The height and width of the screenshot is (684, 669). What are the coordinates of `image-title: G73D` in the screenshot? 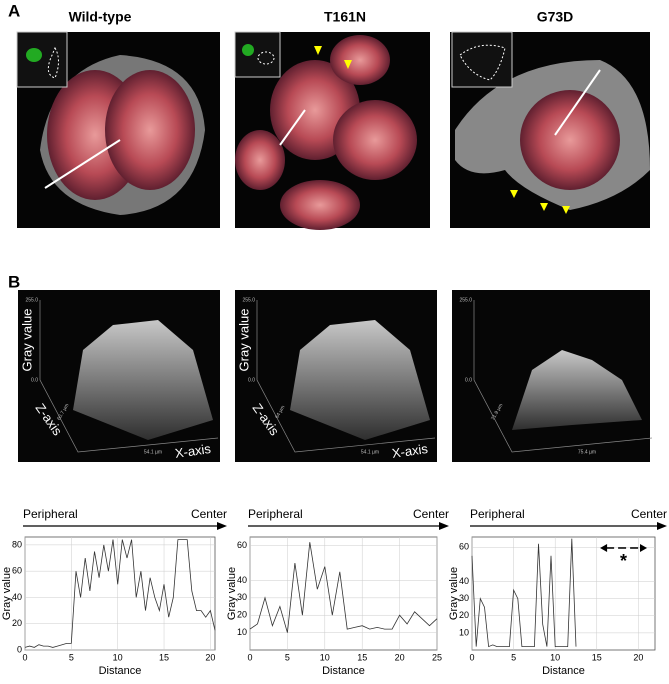 It's located at (555, 17).